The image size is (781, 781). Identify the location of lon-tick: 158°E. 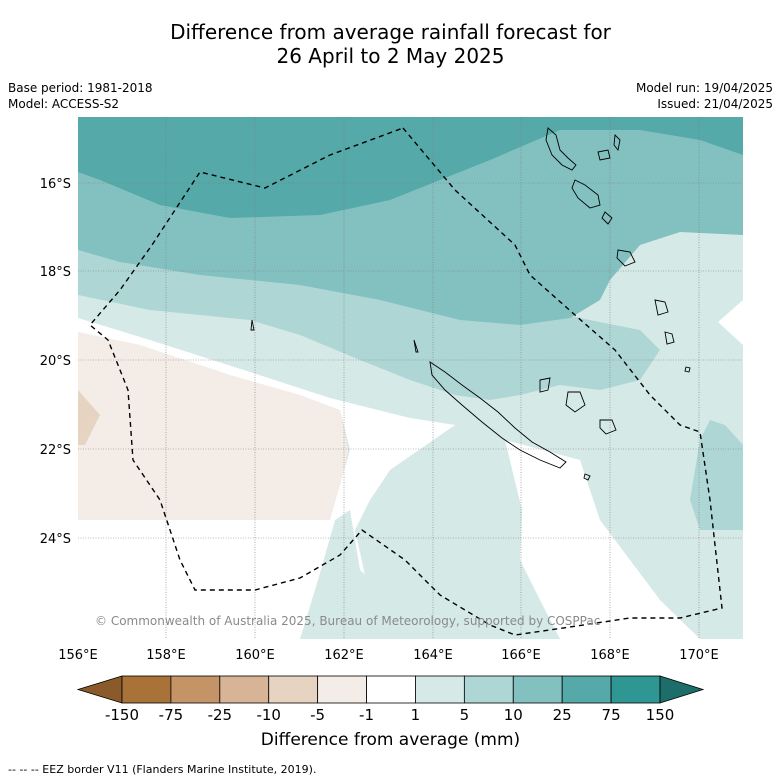
(166, 655).